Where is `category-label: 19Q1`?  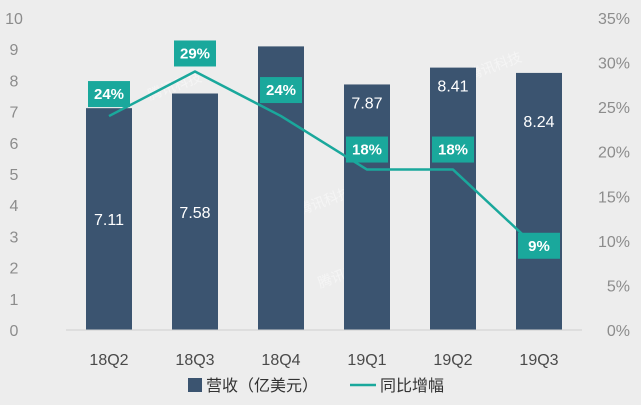
category-label: 19Q1 is located at coordinates (366, 360).